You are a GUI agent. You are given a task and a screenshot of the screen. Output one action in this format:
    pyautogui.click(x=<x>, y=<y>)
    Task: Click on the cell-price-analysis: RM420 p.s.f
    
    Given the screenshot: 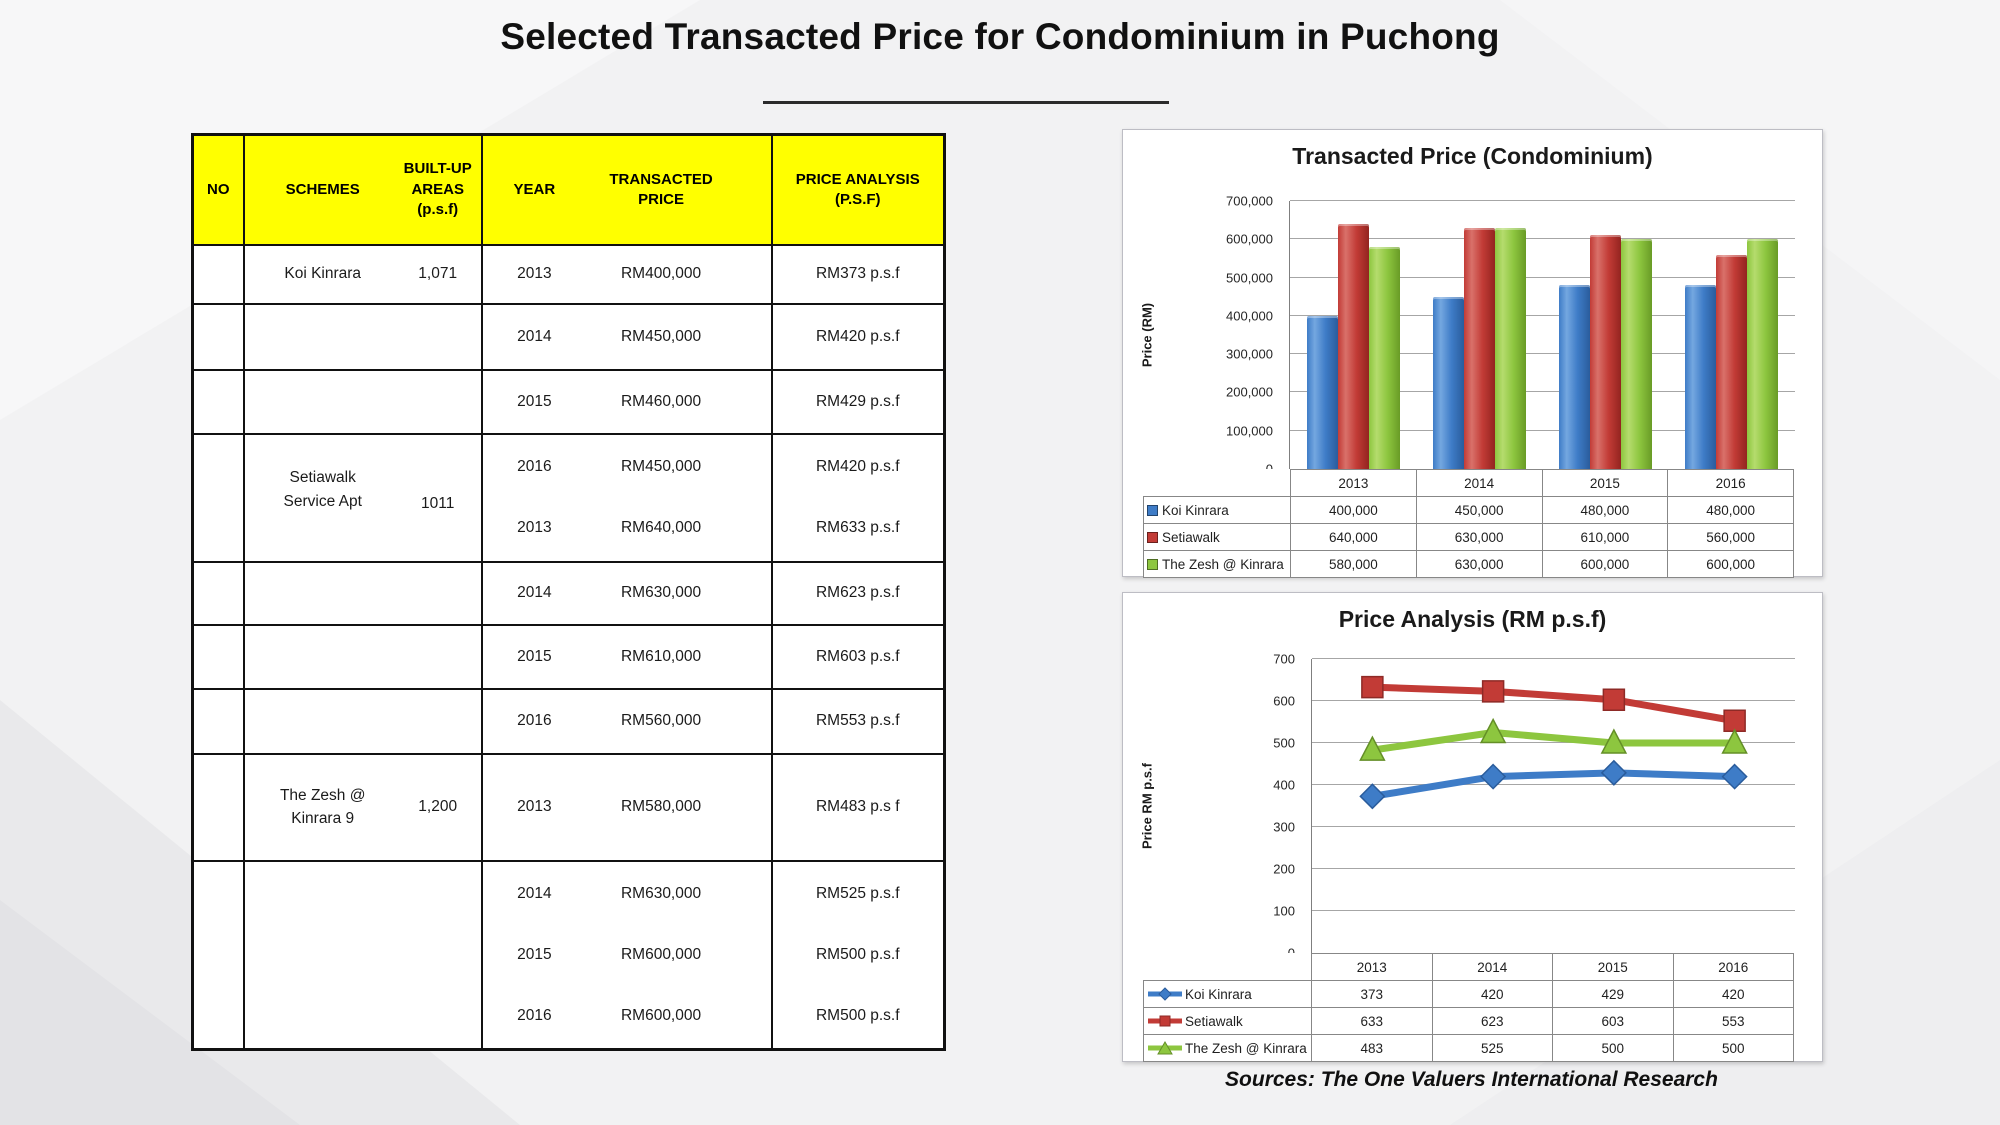 What is the action you would take?
    pyautogui.click(x=858, y=336)
    